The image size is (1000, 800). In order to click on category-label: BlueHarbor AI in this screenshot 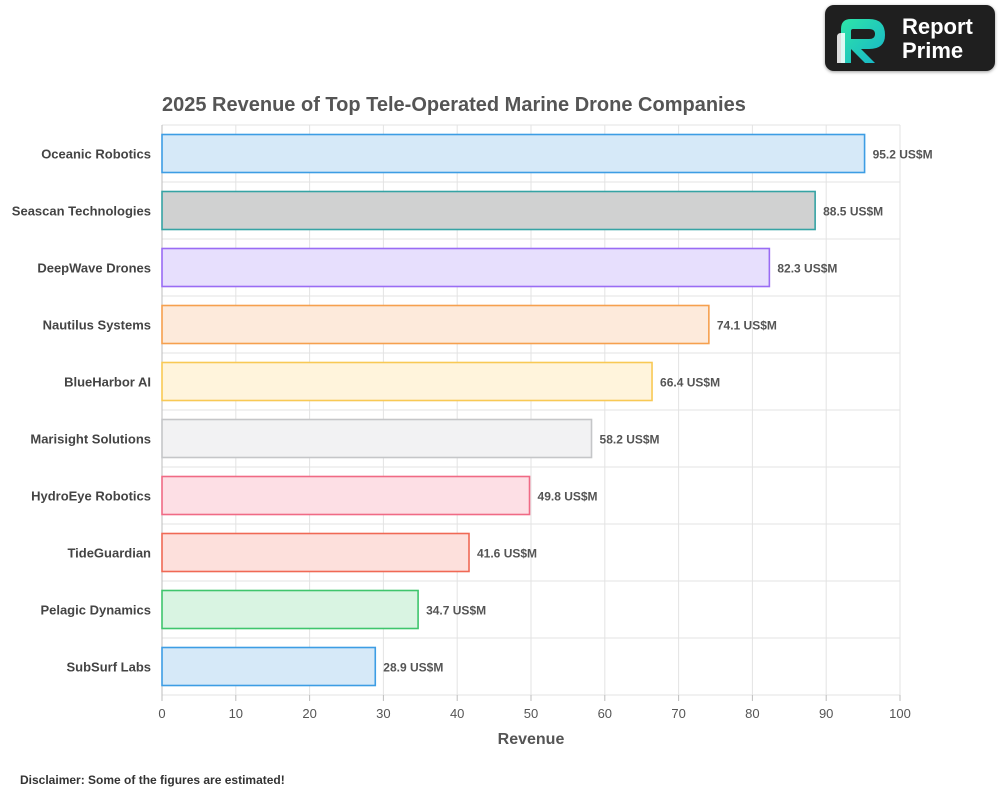, I will do `click(107, 382)`.